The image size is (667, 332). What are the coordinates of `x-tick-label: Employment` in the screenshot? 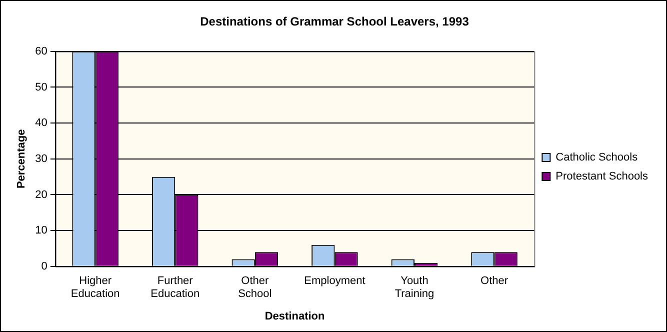 It's located at (335, 281).